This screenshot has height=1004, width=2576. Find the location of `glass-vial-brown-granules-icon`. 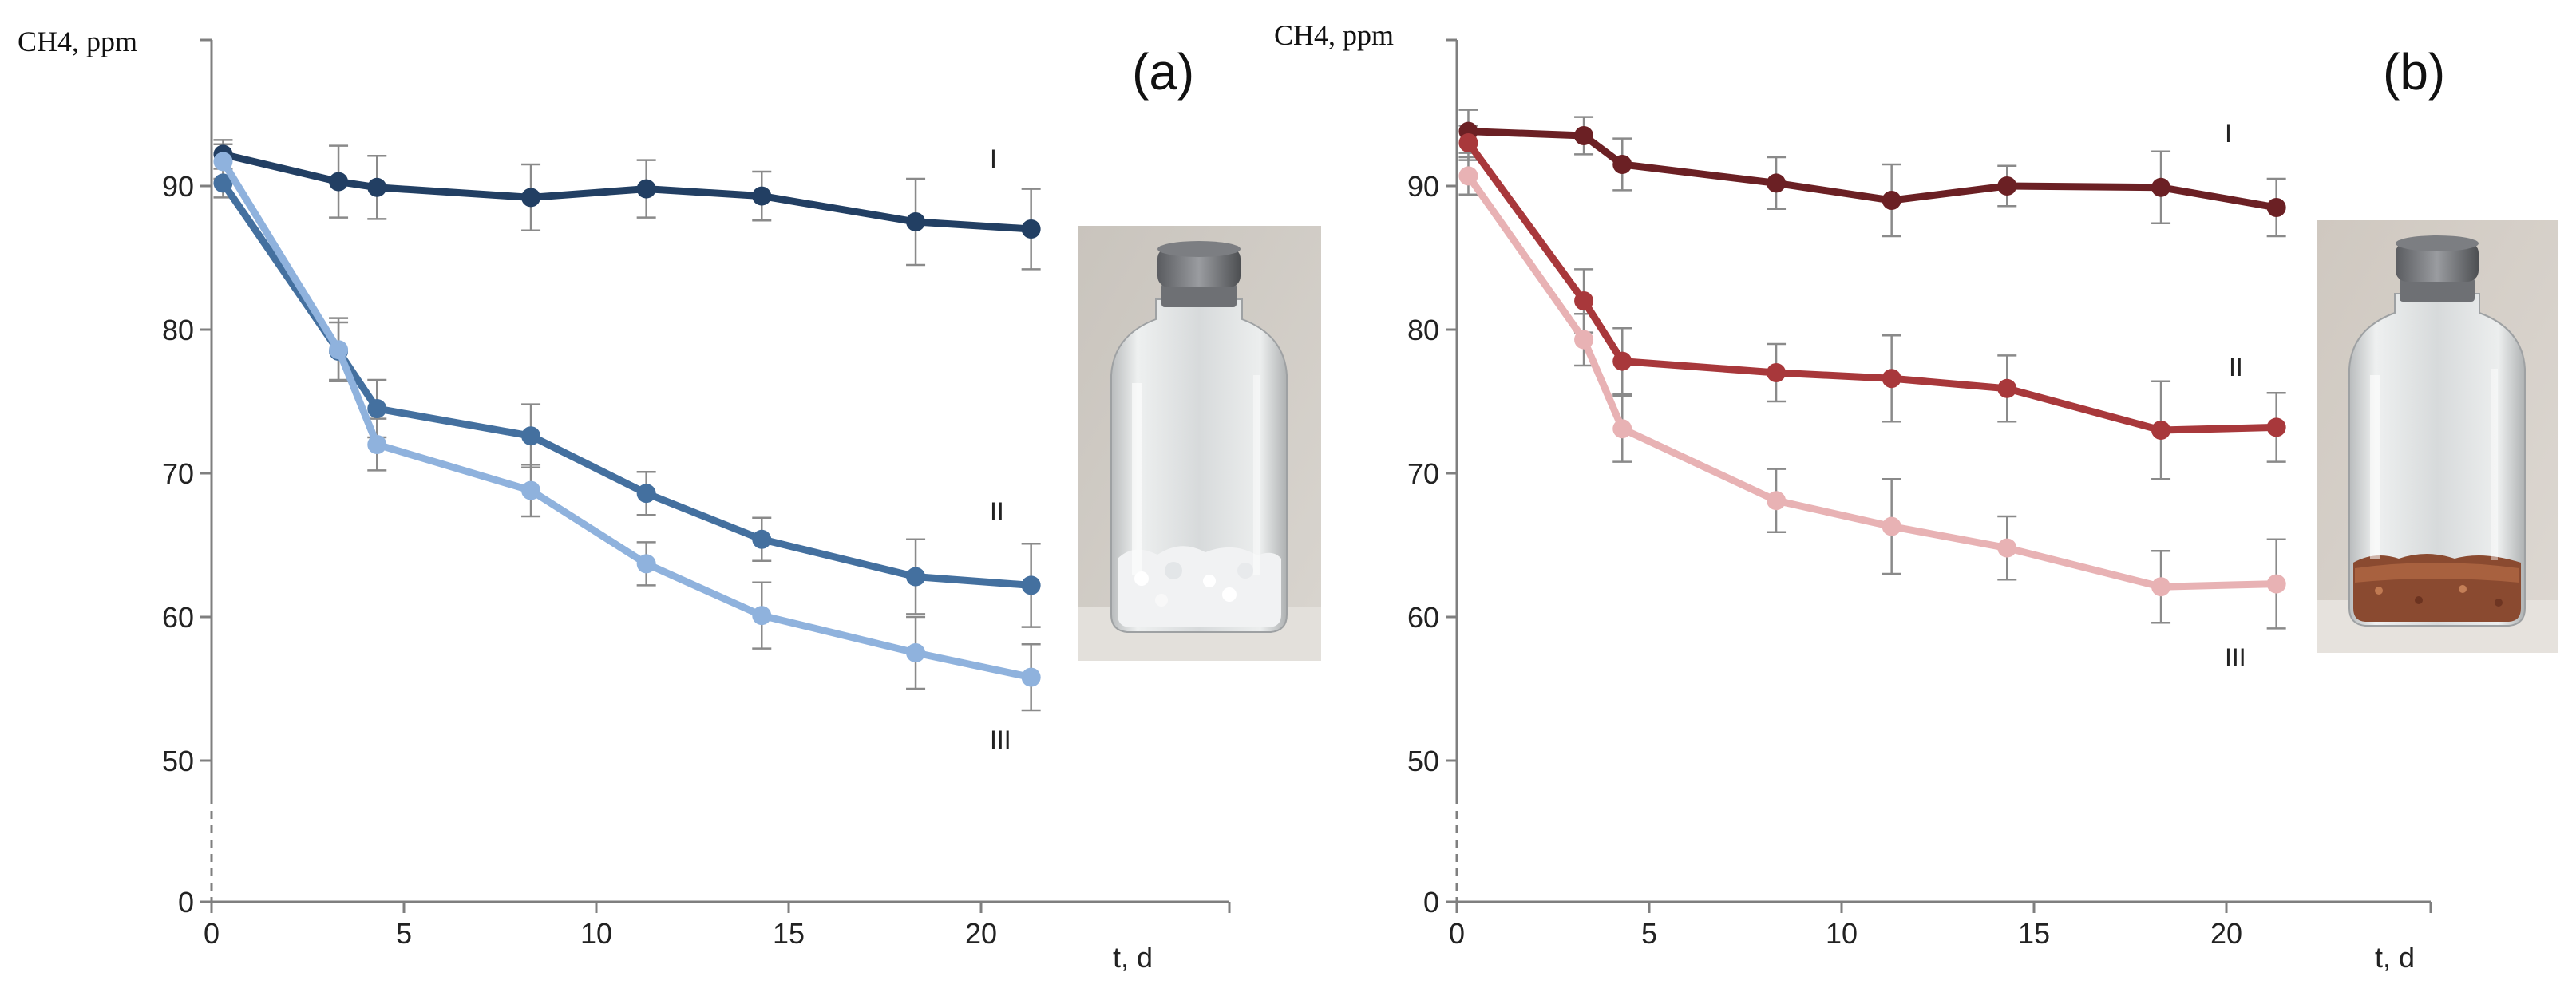

glass-vial-brown-granules-icon is located at coordinates (2437, 436).